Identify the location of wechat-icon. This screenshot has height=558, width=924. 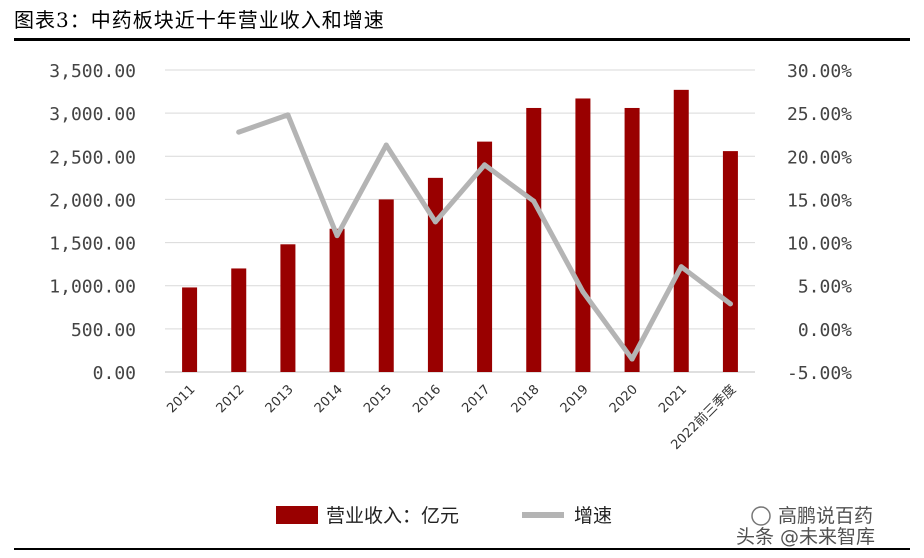
(761, 516).